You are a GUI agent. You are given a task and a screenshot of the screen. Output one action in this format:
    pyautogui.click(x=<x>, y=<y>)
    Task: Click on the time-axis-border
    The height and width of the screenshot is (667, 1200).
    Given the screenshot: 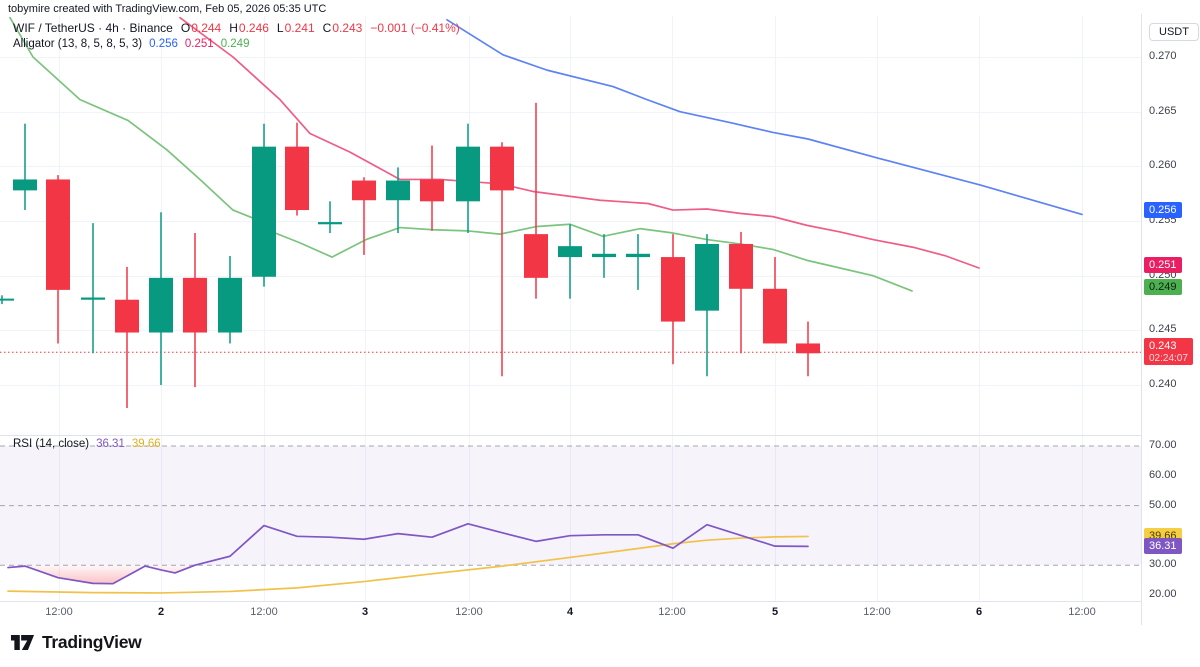 What is the action you would take?
    pyautogui.click(x=600, y=601)
    